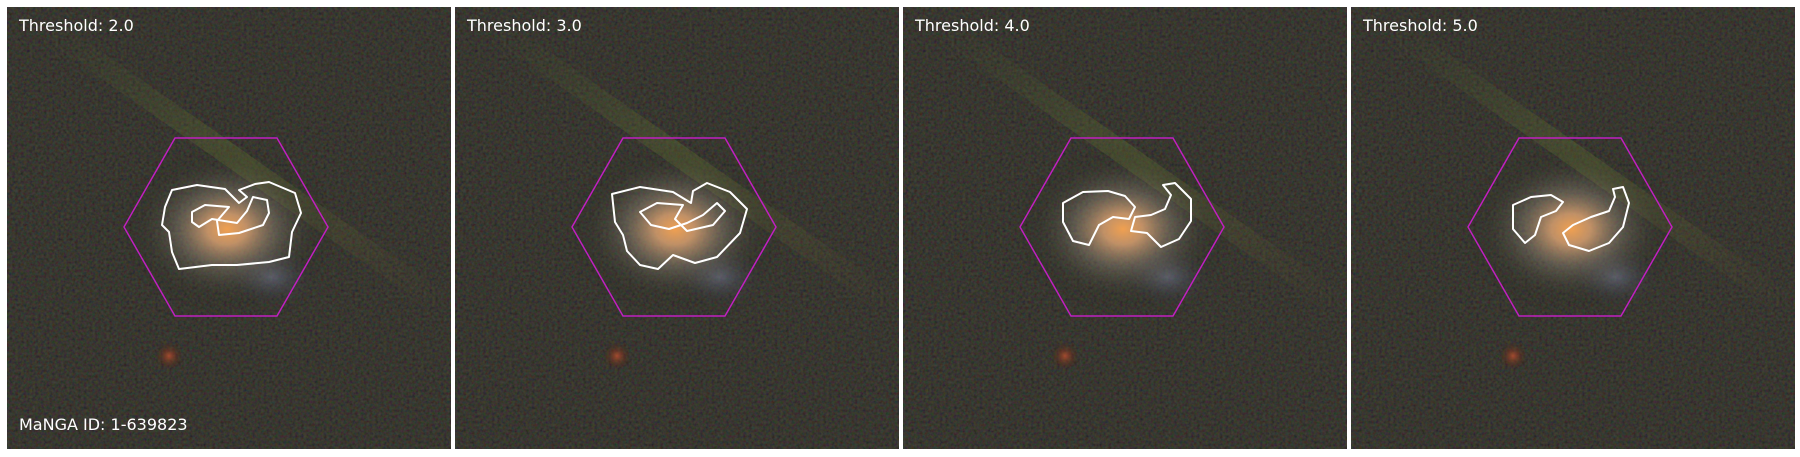 The width and height of the screenshot is (1800, 457). Describe the element at coordinates (1420, 25) in the screenshot. I see `panel-title: Threshold: 5.0` at that location.